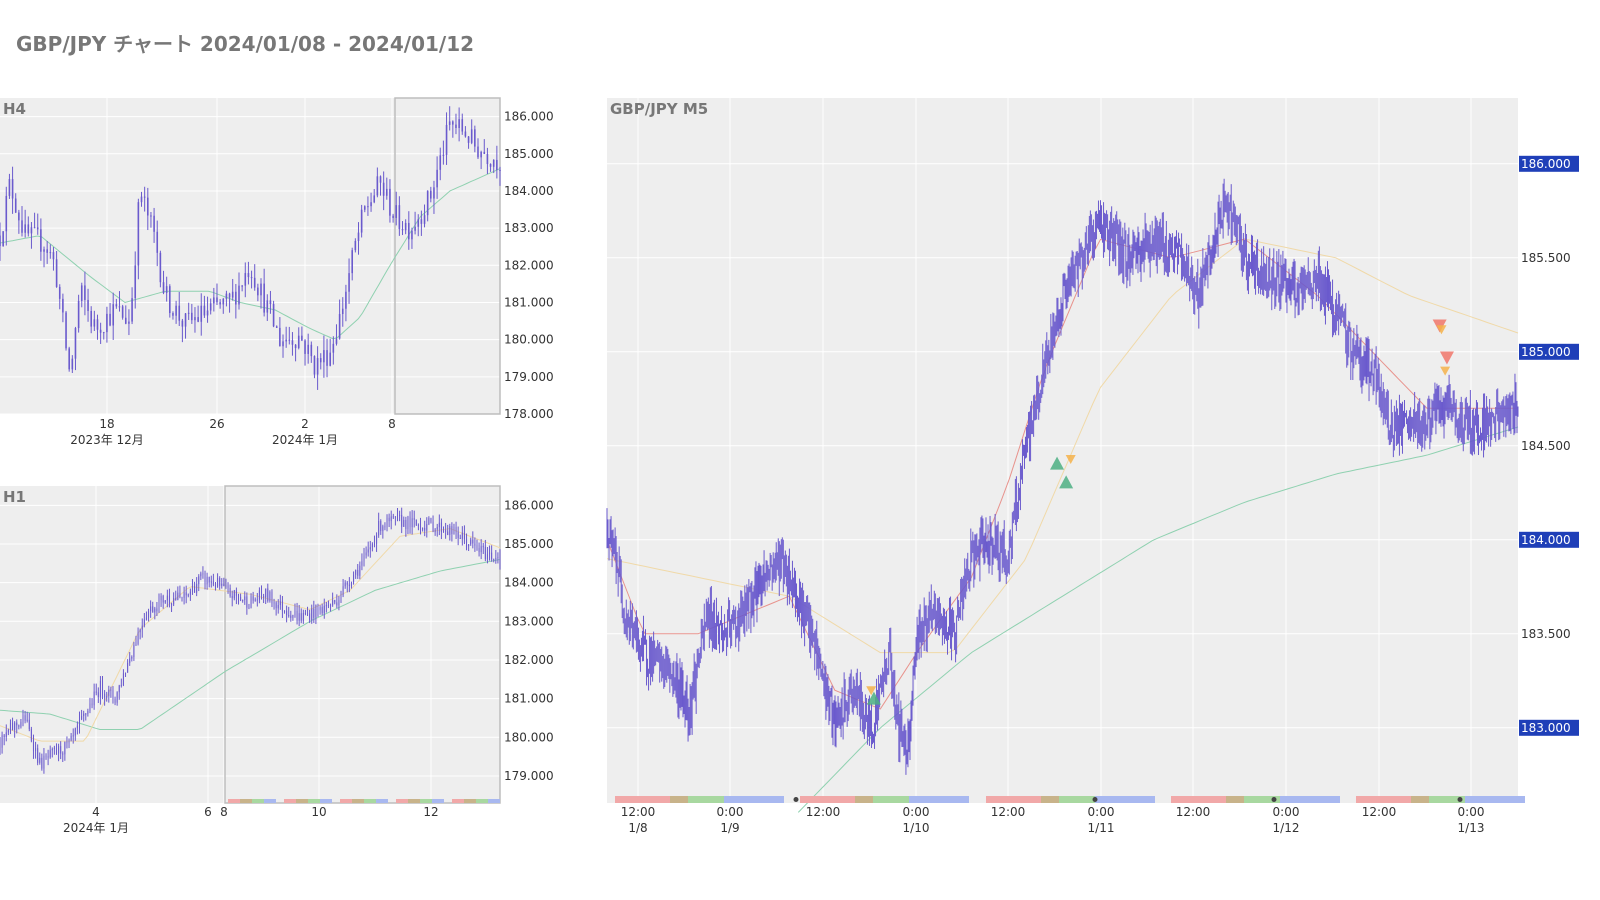 The width and height of the screenshot is (1600, 900). What do you see at coordinates (364, 801) in the screenshot?
I see `h1-session-strip` at bounding box center [364, 801].